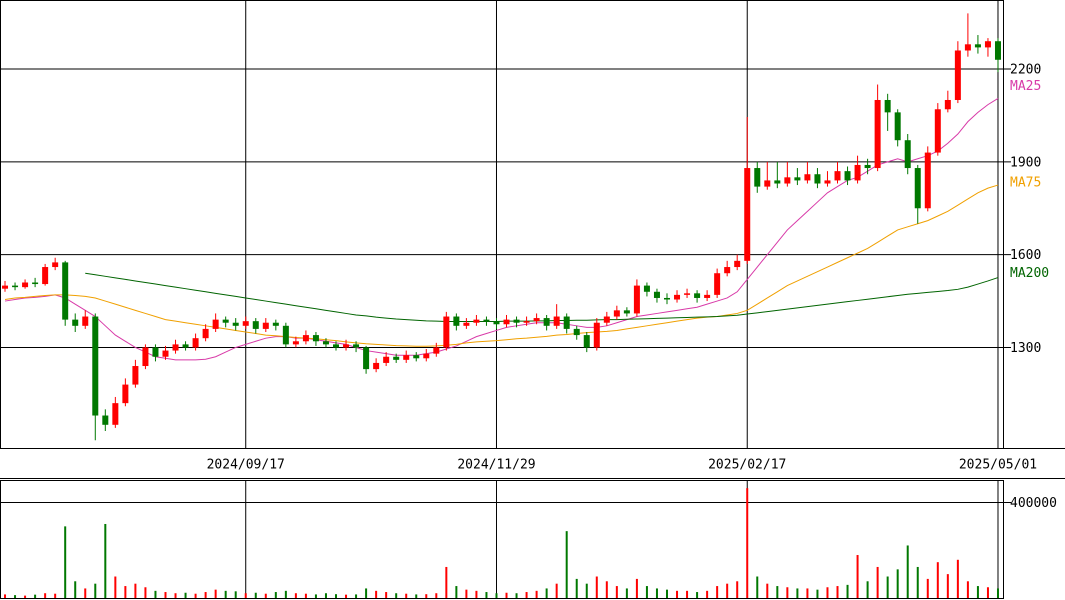 This screenshot has height=600, width=1065. What do you see at coordinates (1025, 255) in the screenshot?
I see `y-tick-label: 1600` at bounding box center [1025, 255].